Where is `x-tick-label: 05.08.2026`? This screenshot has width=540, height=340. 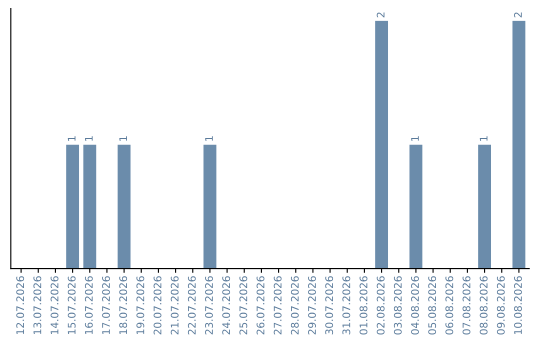 x-tick-label: 05.08.2026 is located at coordinates (432, 305).